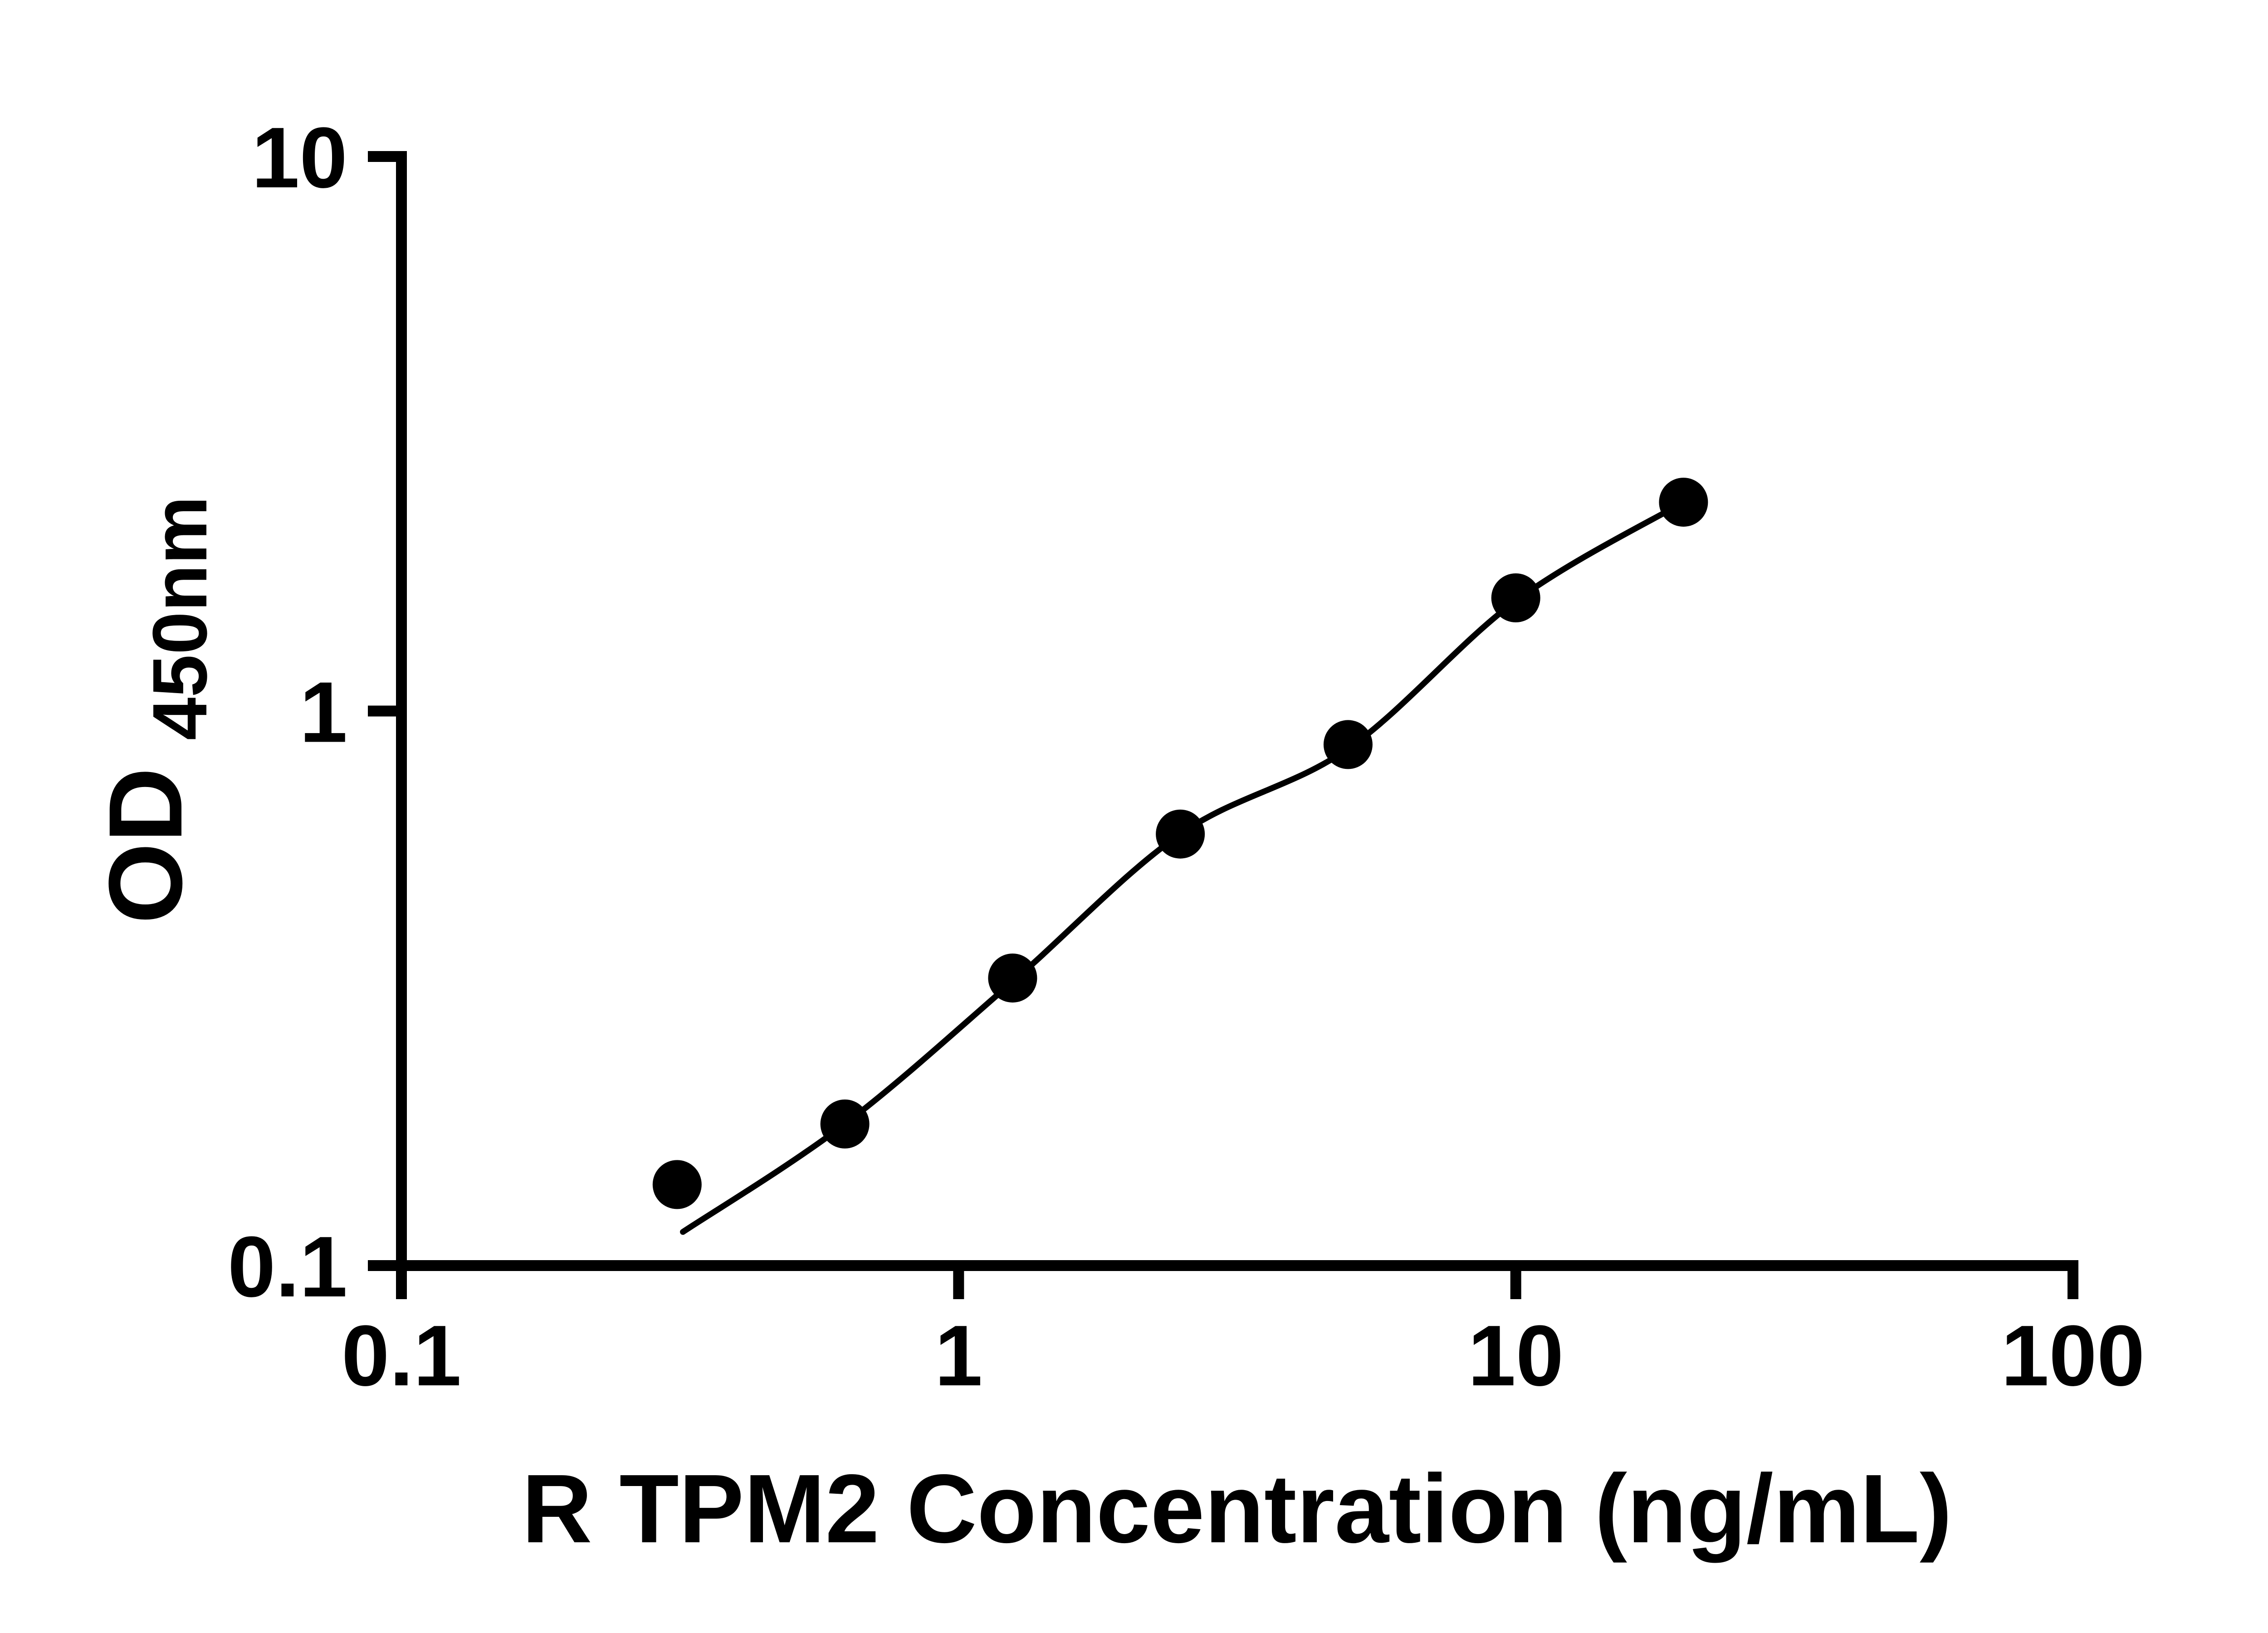 The width and height of the screenshot is (2268, 1633). Describe the element at coordinates (401, 1356) in the screenshot. I see `x-tick-label-0.1: 0.1` at that location.